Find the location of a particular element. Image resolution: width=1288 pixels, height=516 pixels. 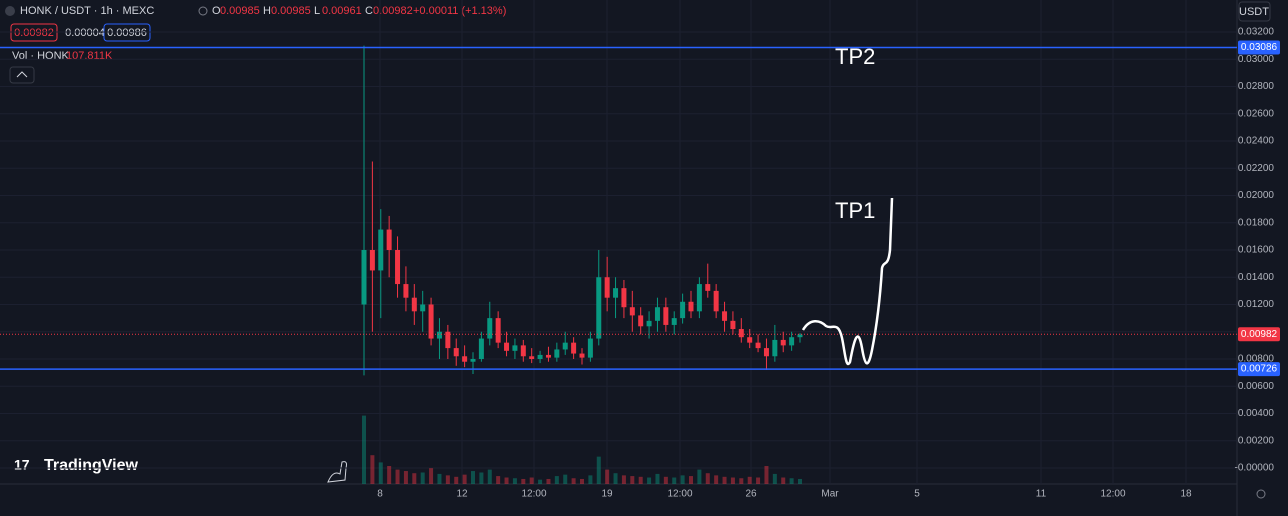

annotation: TP2 is located at coordinates (855, 56).